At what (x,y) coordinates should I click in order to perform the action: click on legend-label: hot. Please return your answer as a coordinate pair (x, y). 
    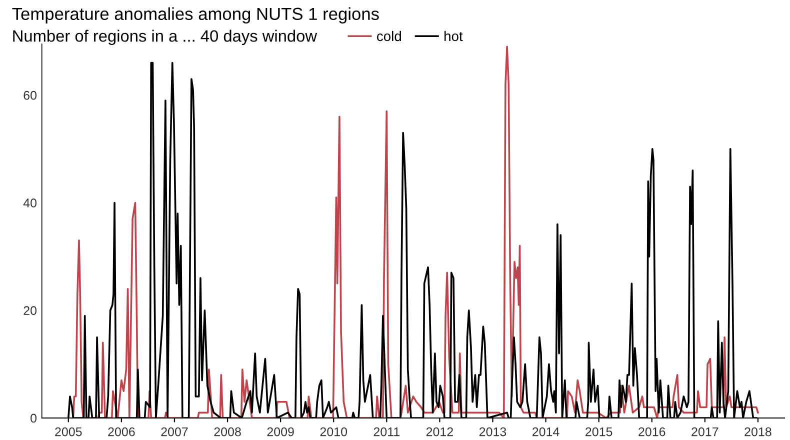
    Looking at the image, I should click on (453, 36).